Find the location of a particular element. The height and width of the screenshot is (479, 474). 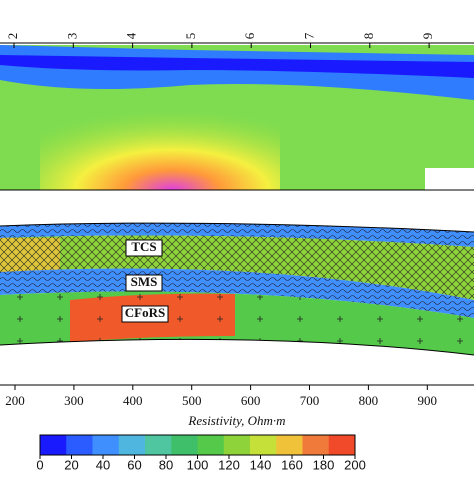

surface is located at coordinates (237, 227).